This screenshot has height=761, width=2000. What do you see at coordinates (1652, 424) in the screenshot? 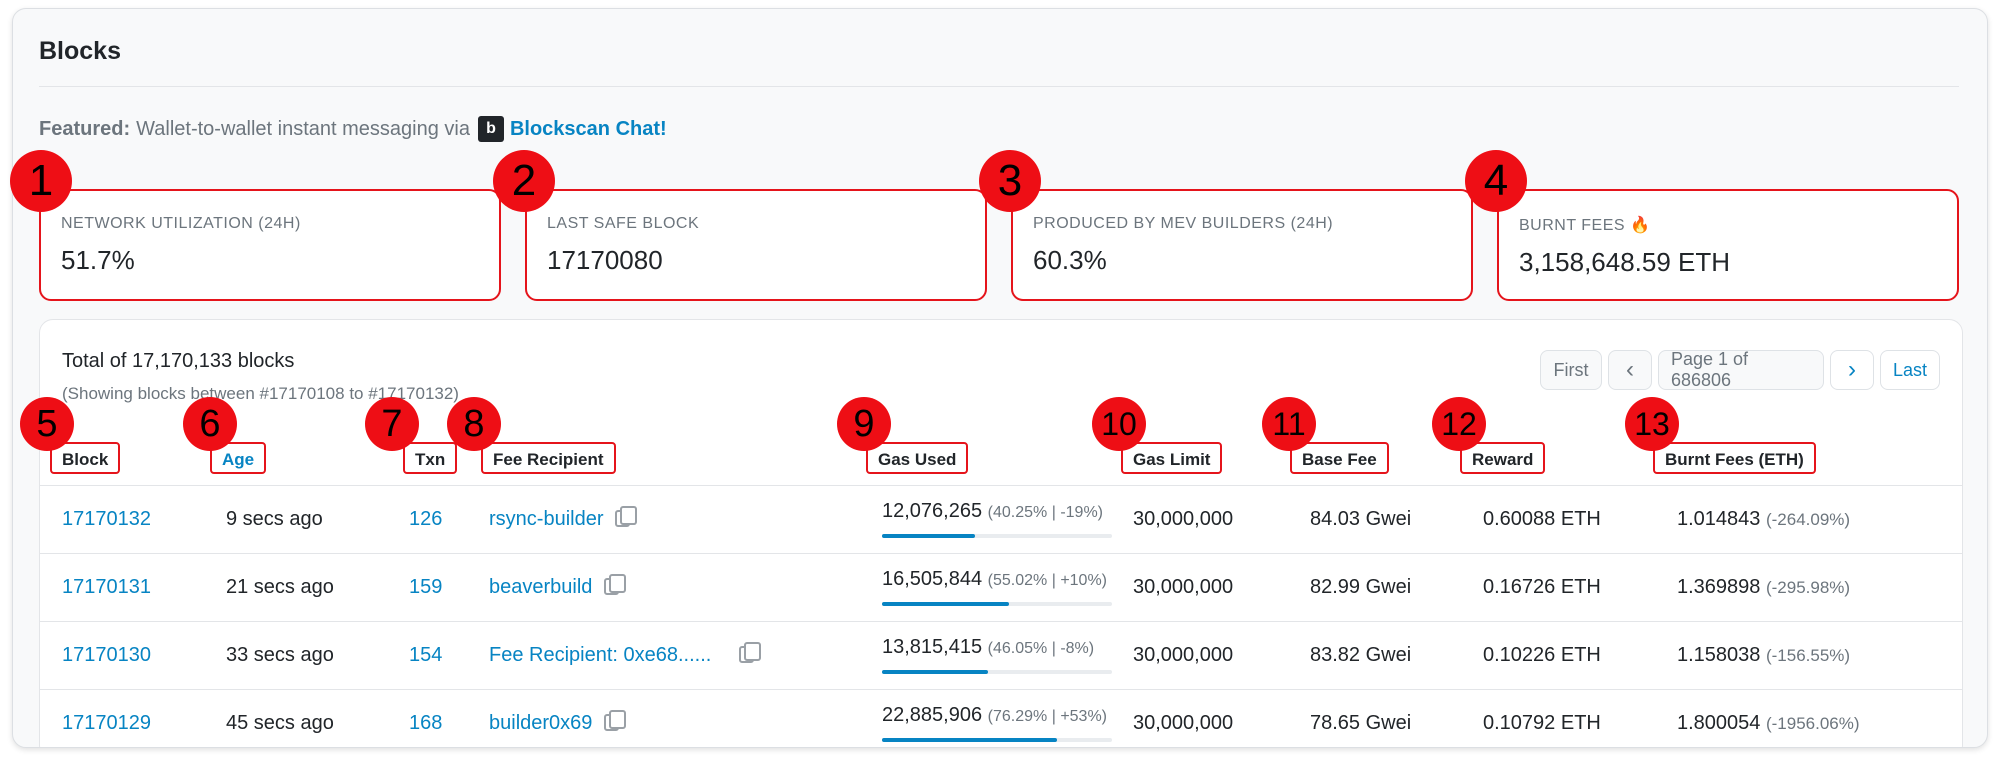
I see `annotation-badge-13: 13` at bounding box center [1652, 424].